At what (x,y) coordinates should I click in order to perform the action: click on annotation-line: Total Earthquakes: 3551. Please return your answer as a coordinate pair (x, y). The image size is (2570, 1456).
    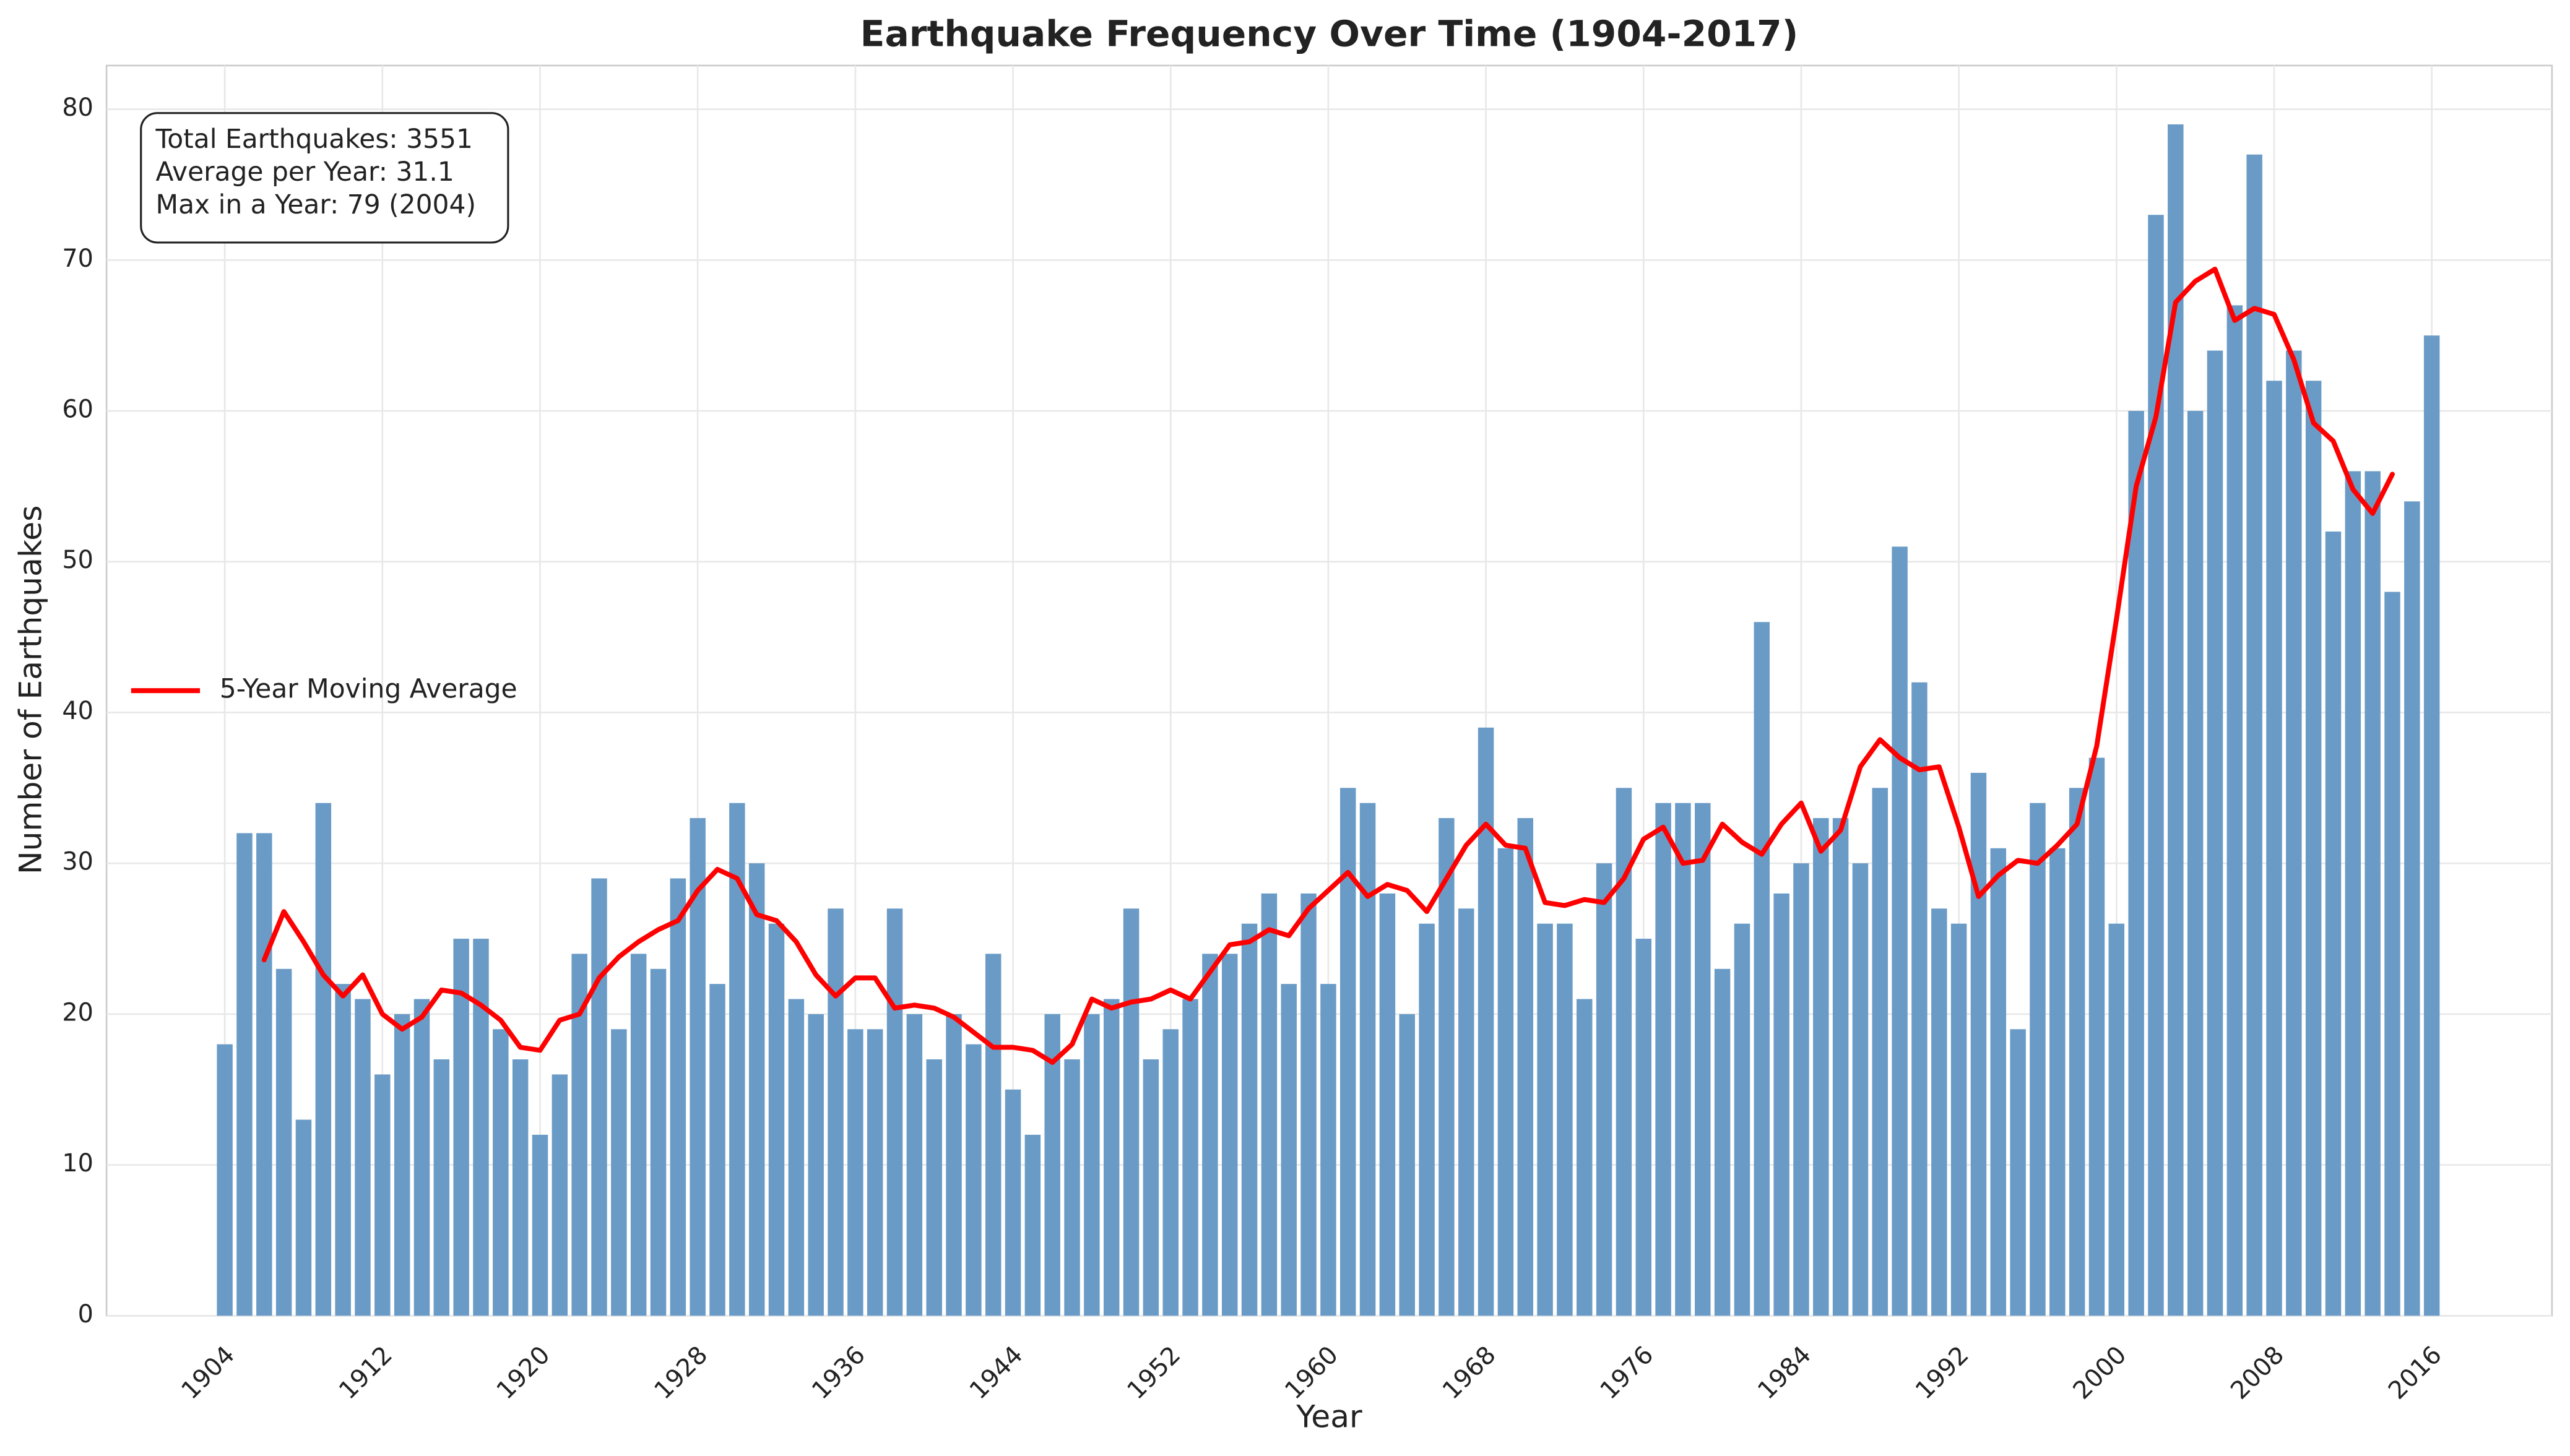
    Looking at the image, I should click on (314, 139).